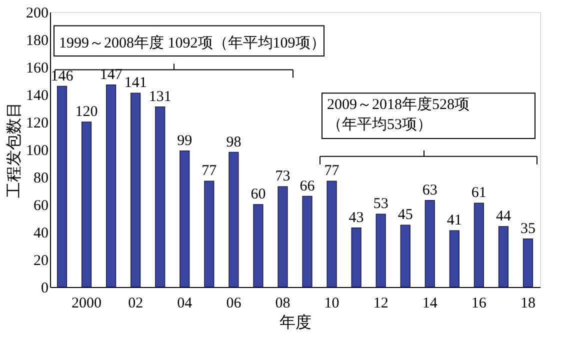  What do you see at coordinates (528, 228) in the screenshot?
I see `data-label: 35` at bounding box center [528, 228].